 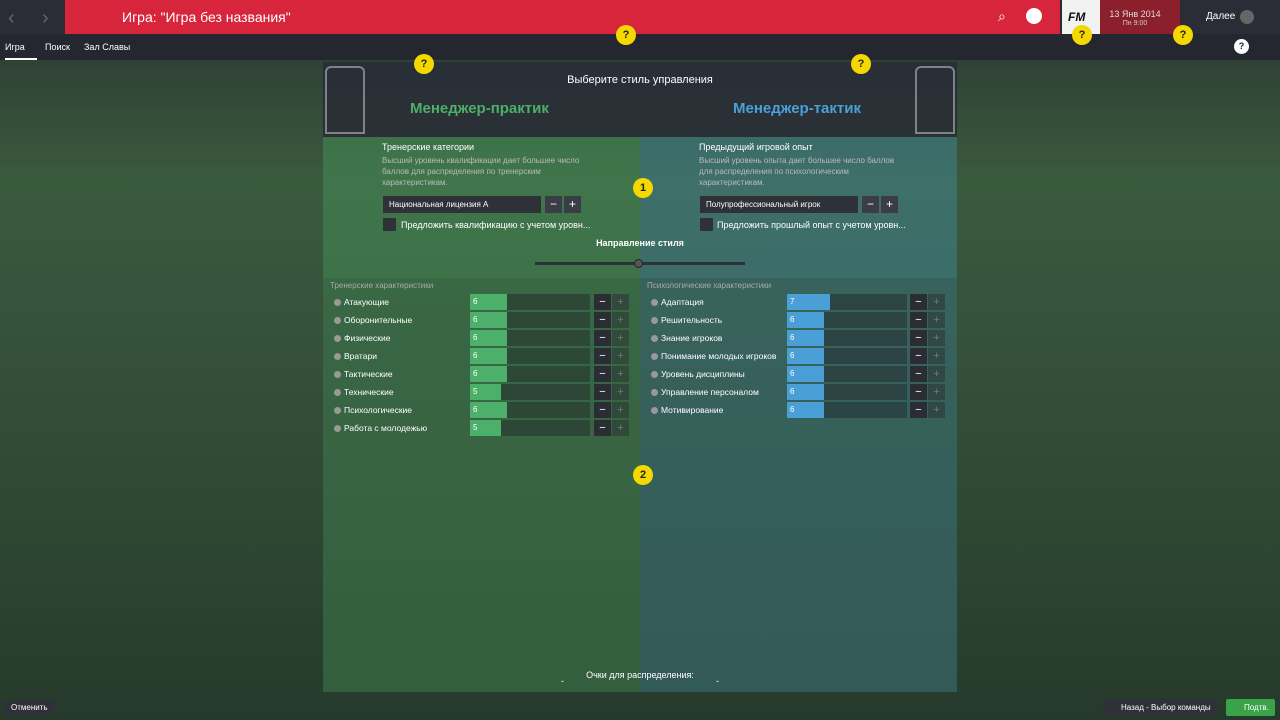 I want to click on attribute-name: Оборонительные, so click(x=378, y=320).